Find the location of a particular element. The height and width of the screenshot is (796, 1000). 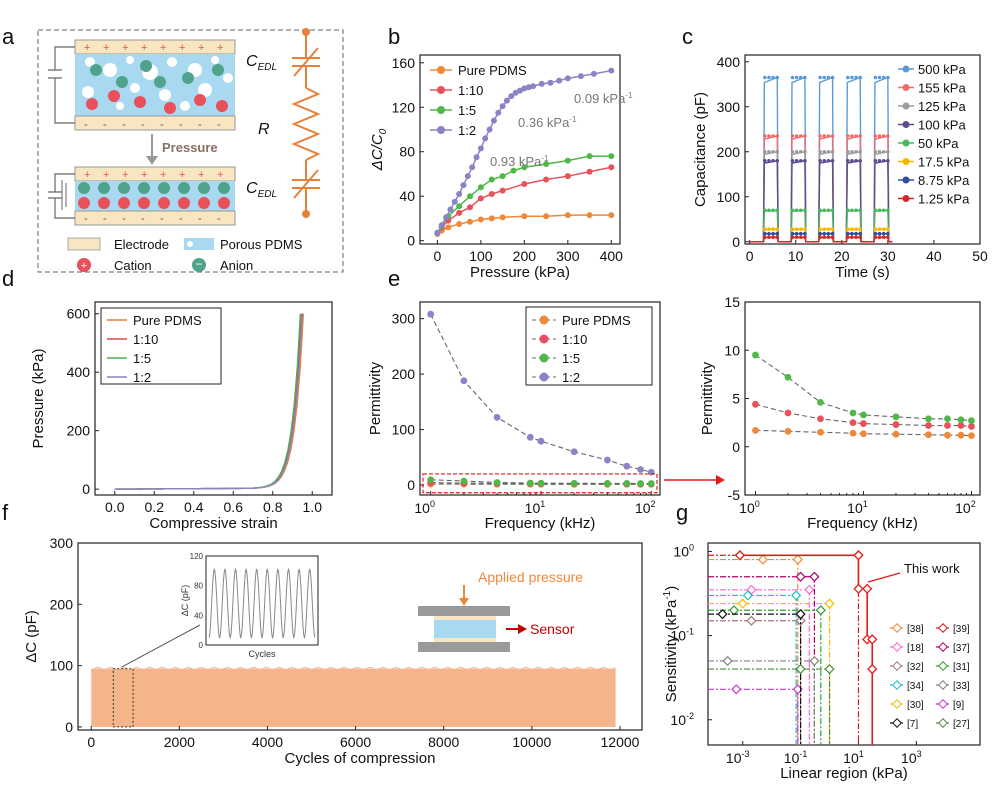

d-xtick-label-1: 0.2 is located at coordinates (155, 507).